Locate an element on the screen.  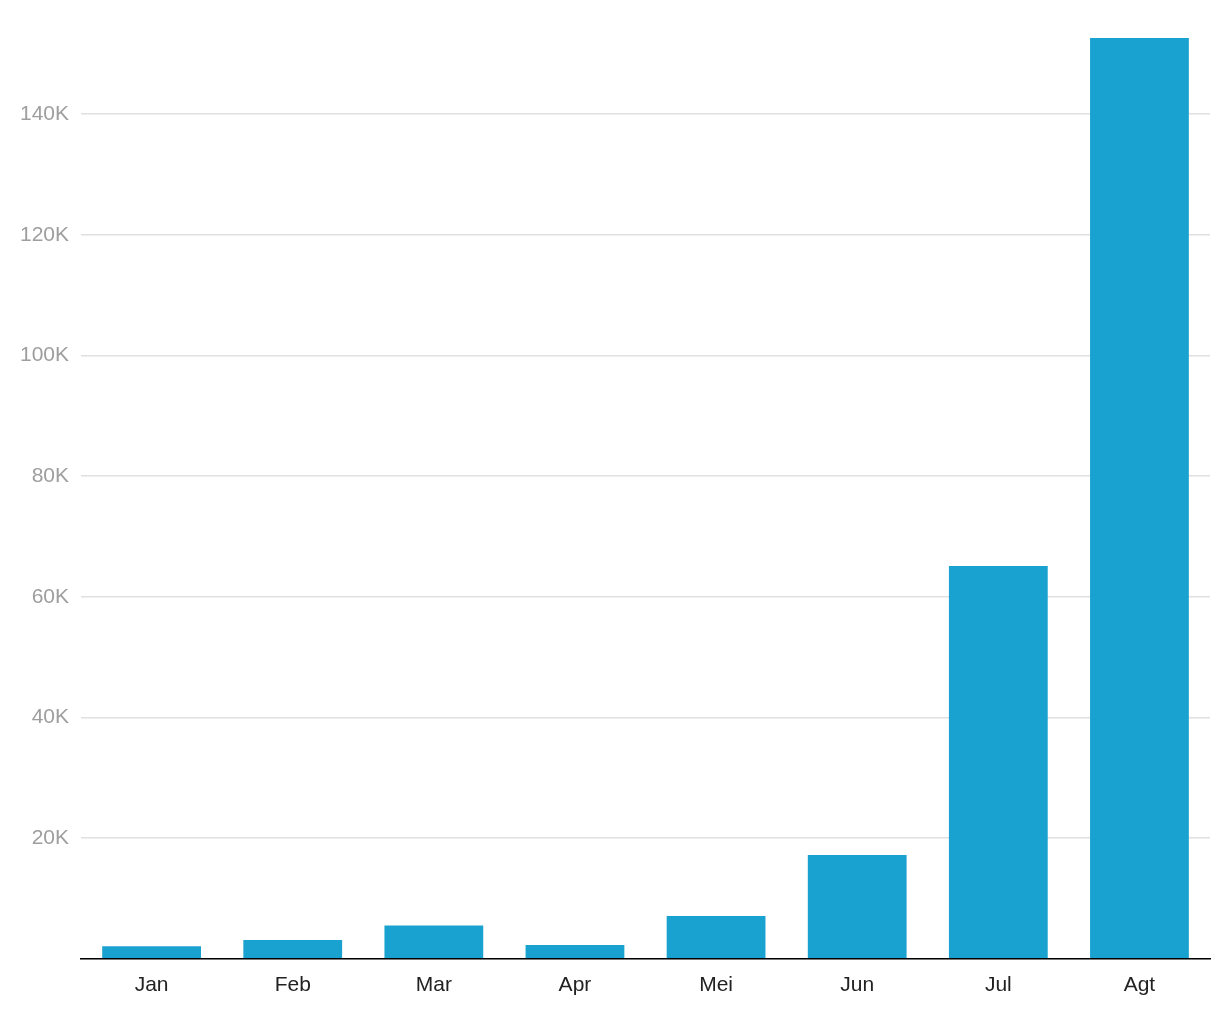
y-tick-label: 100K is located at coordinates (45, 354).